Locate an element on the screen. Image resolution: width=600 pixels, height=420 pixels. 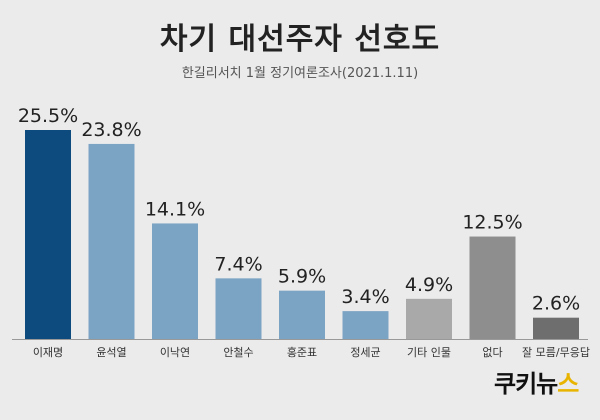
category-label-4: 안철수 is located at coordinates (238, 352).